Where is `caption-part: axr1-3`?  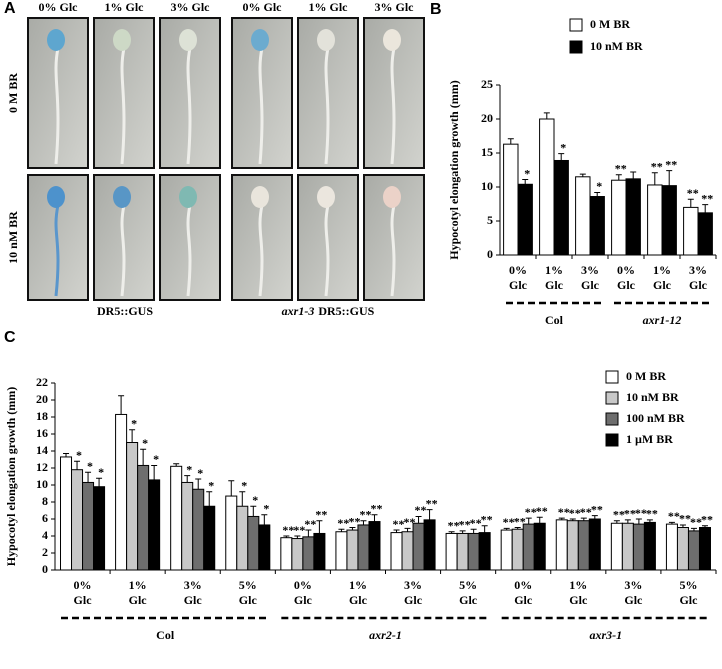
caption-part: axr1-3 is located at coordinates (298, 311).